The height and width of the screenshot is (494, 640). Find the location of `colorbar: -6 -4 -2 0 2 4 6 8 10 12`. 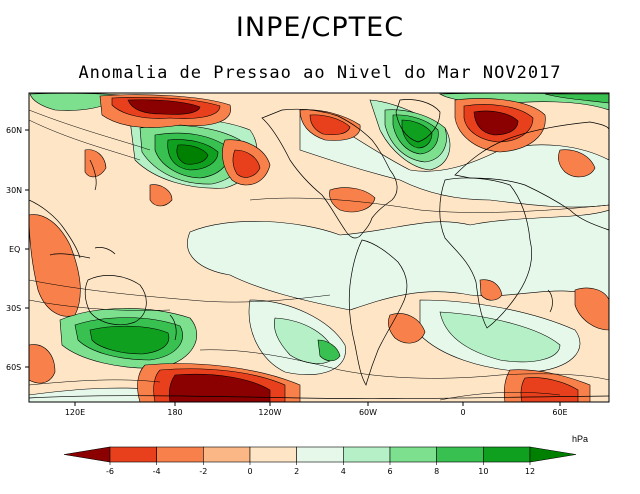

colorbar: -6 -4 -2 0 2 4 6 8 10 12 is located at coordinates (320, 461).